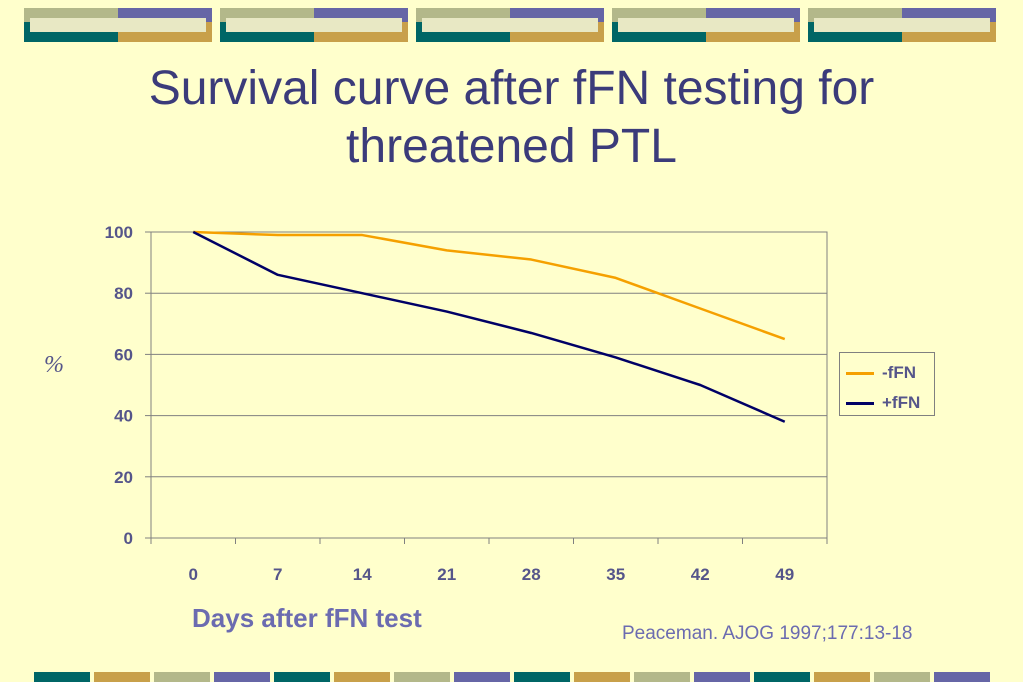 The image size is (1023, 682). Describe the element at coordinates (123, 477) in the screenshot. I see `y-tick-label: 20` at that location.